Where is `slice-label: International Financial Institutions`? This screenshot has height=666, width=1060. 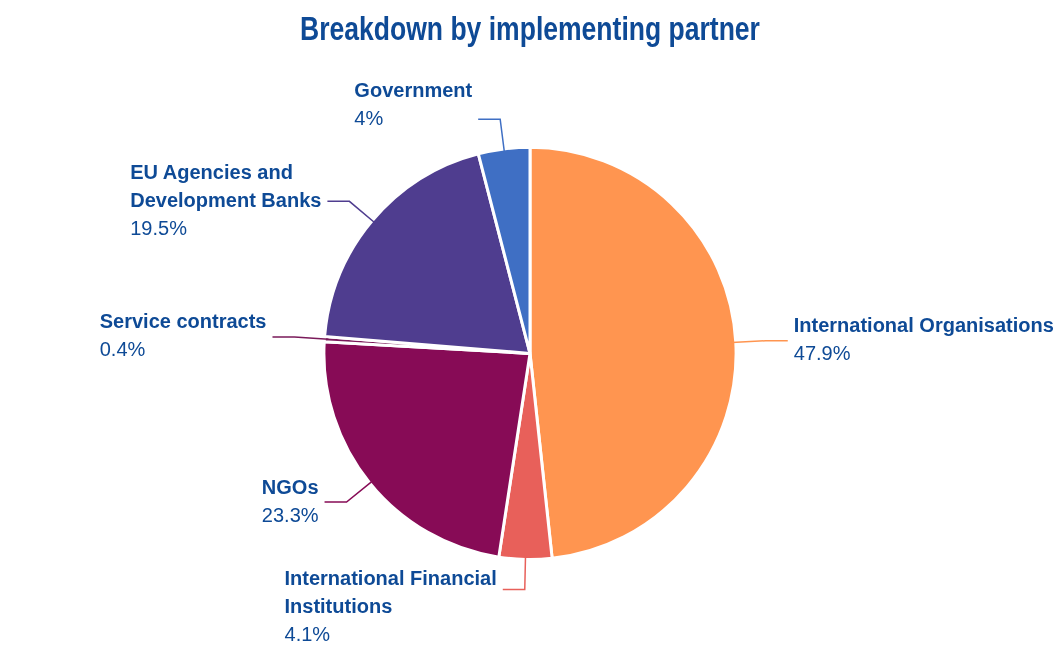 slice-label: International Financial Institutions is located at coordinates (390, 591).